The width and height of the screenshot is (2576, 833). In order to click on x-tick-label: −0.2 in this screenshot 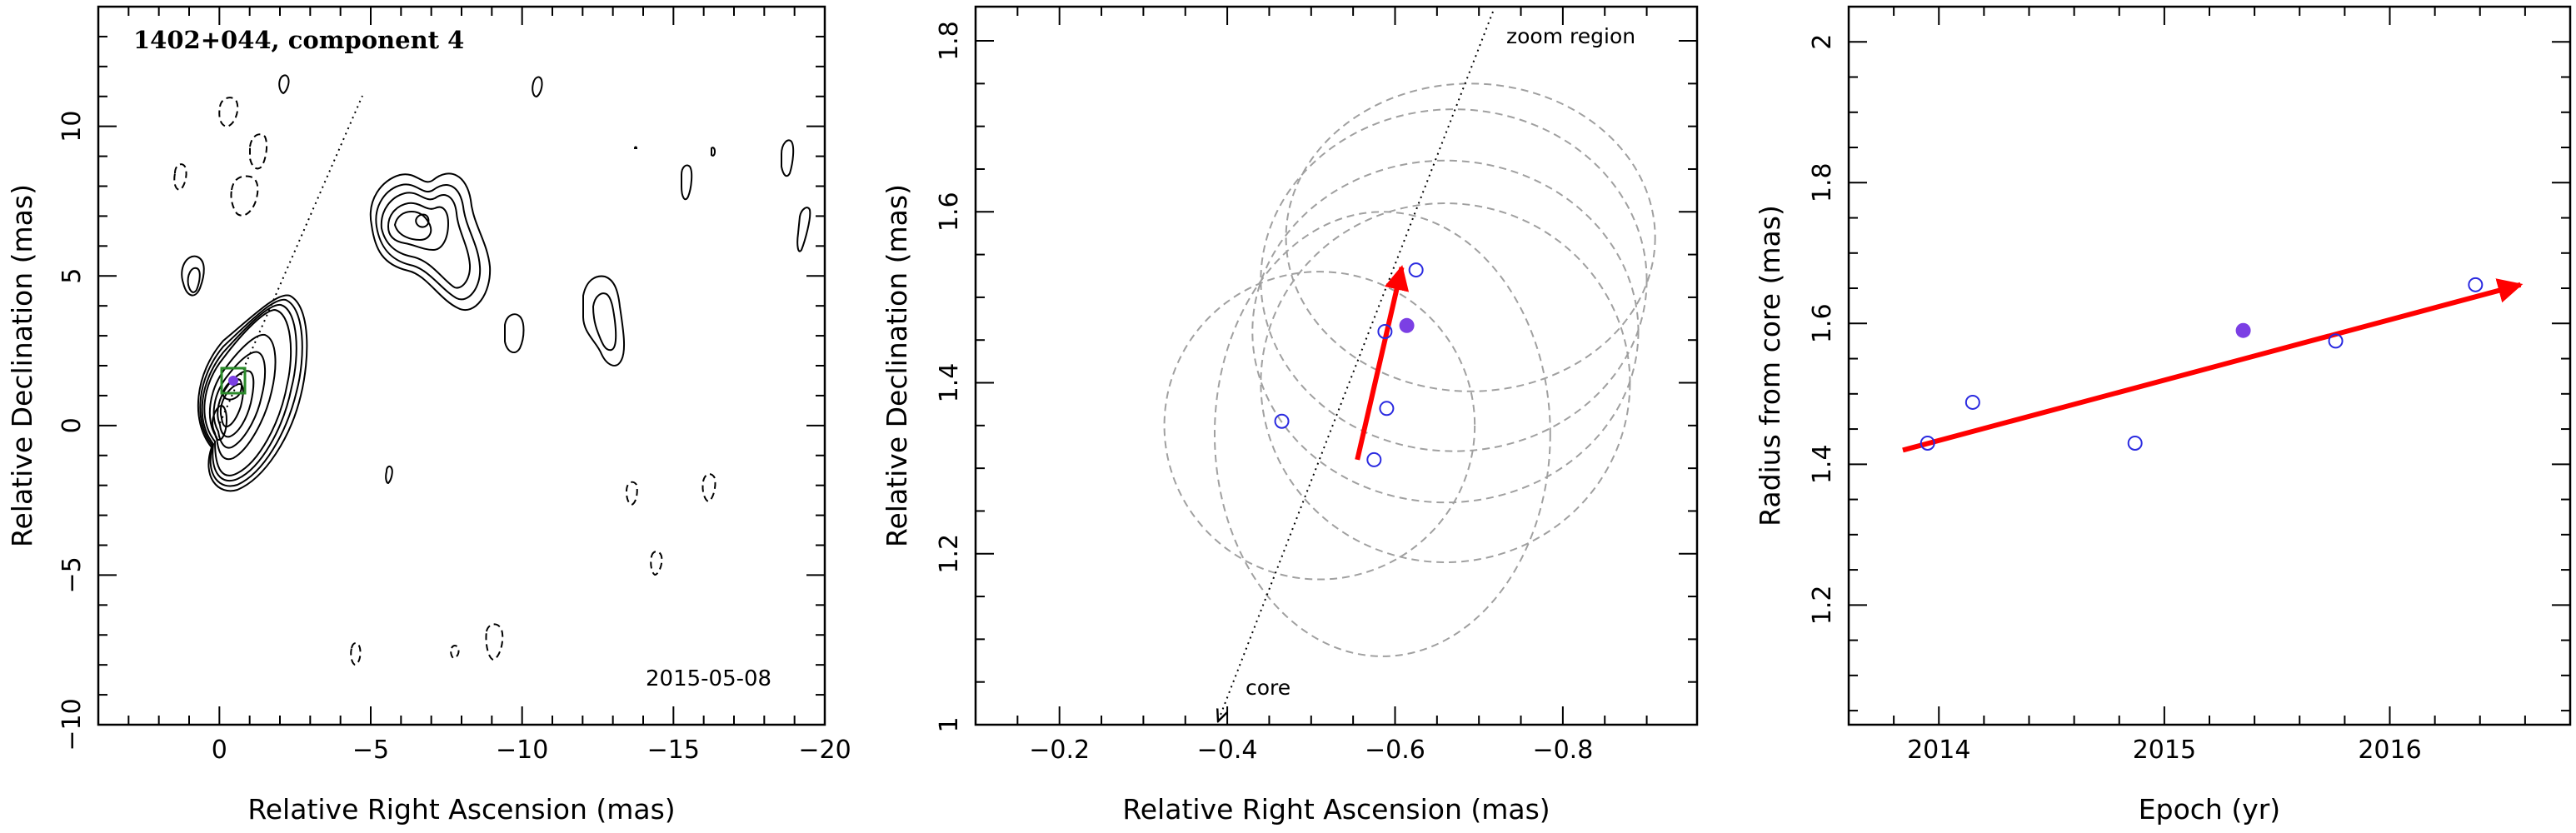, I will do `click(1059, 750)`.